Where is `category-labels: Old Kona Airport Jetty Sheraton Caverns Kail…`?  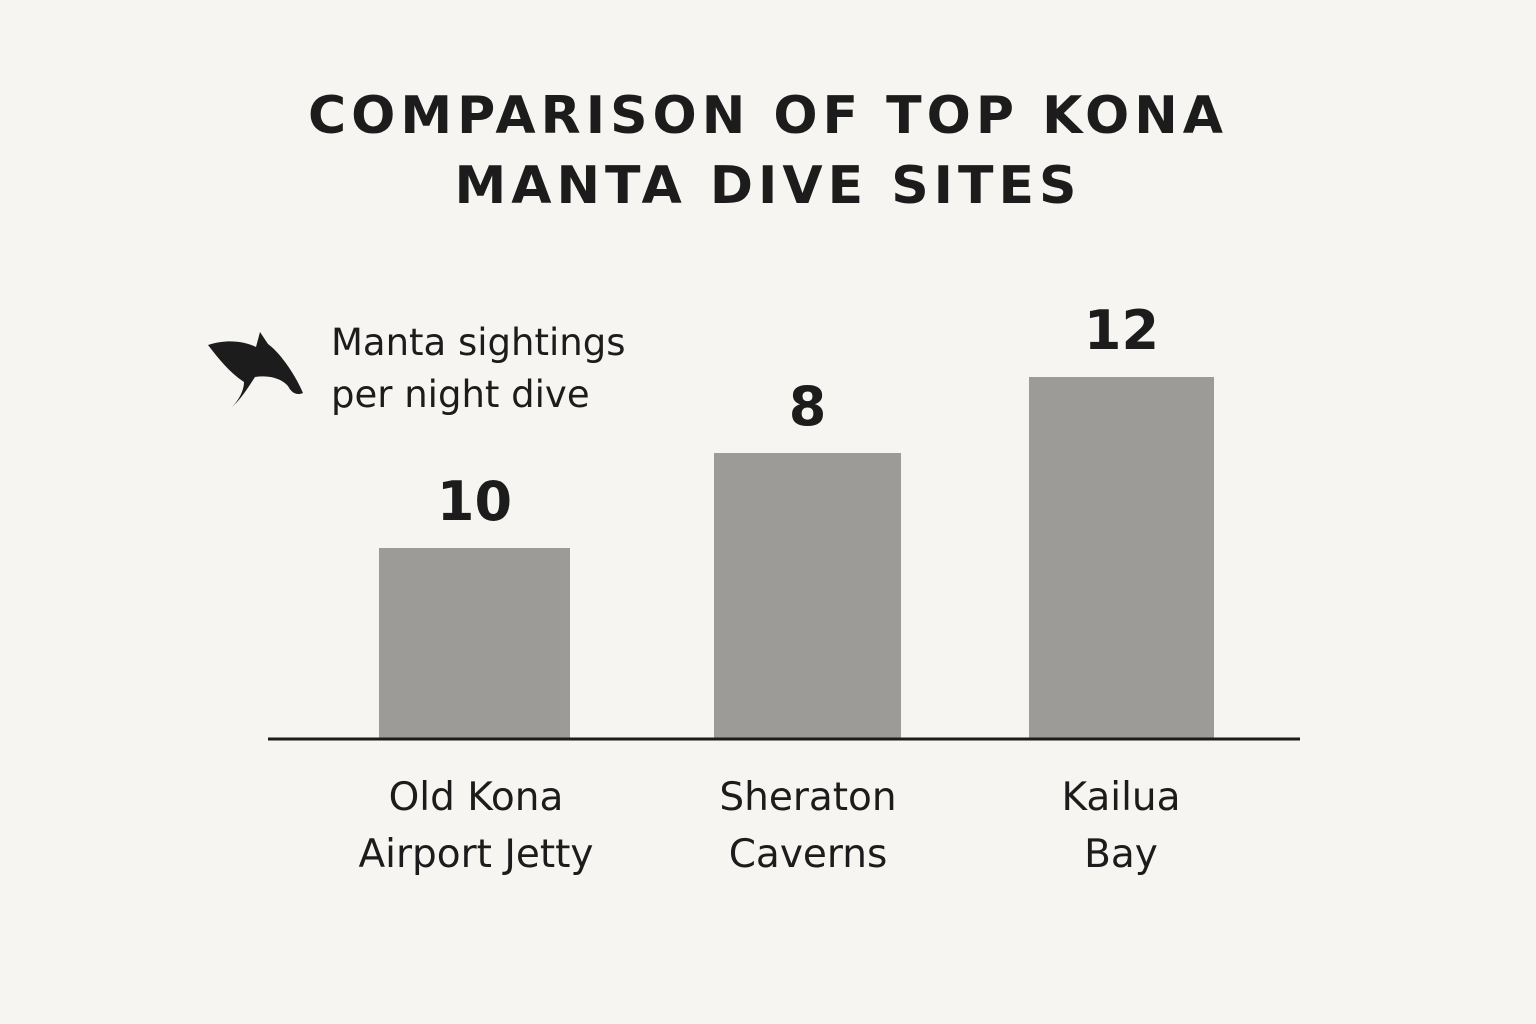 category-labels: Old Kona Airport Jetty Sheraton Caverns Kail… is located at coordinates (769, 826).